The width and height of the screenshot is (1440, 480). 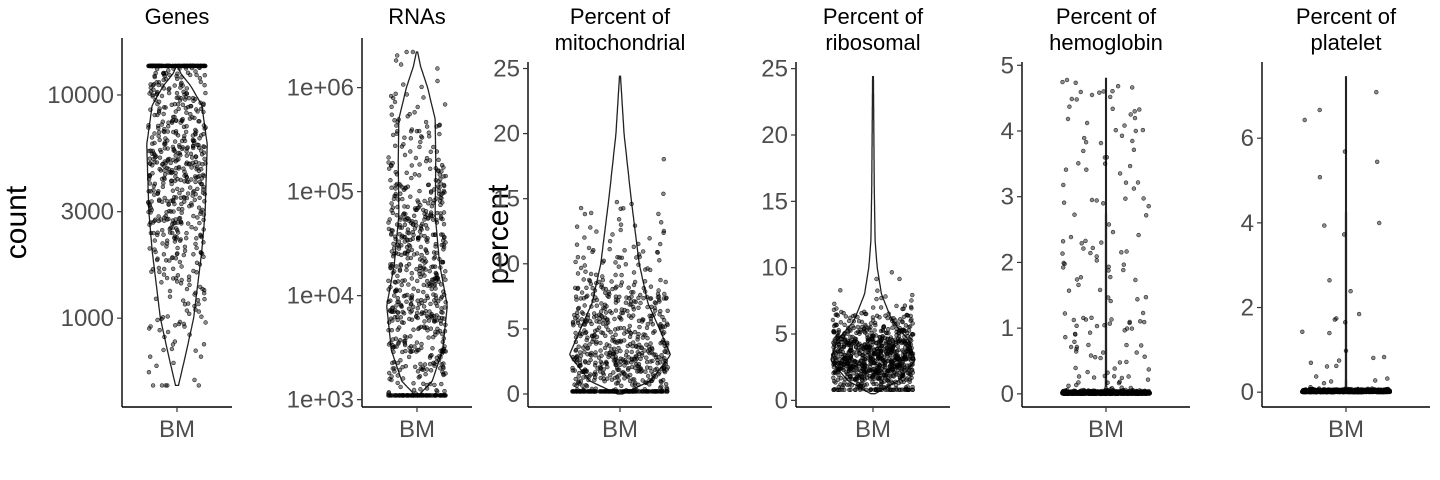 I want to click on y-tick-label: 5, so click(x=513, y=329).